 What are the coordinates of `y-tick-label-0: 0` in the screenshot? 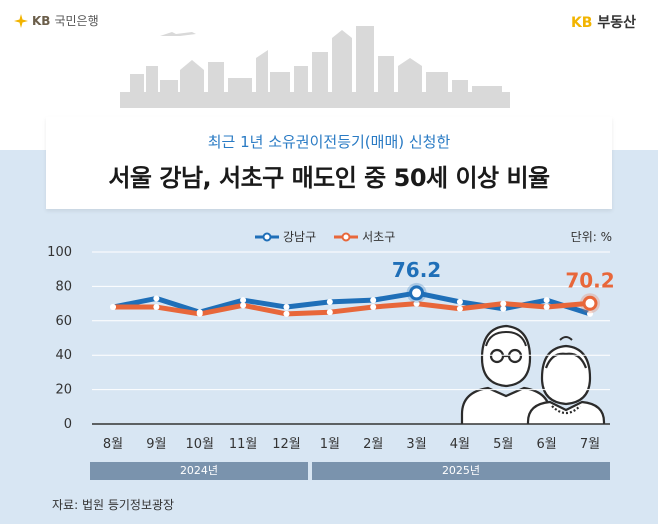 It's located at (68, 424).